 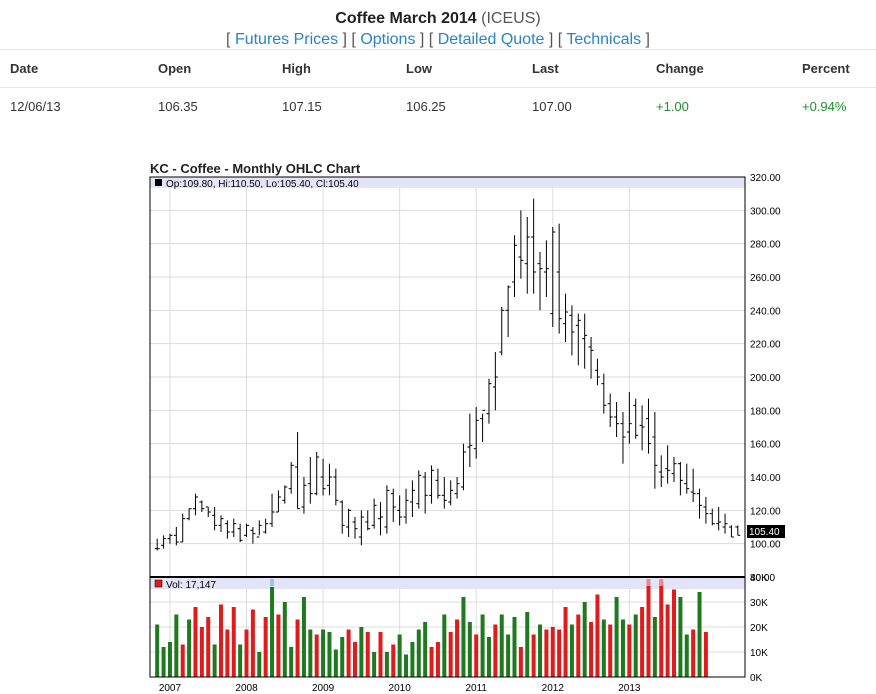 I want to click on volume-tick-label: 10K, so click(x=759, y=653).